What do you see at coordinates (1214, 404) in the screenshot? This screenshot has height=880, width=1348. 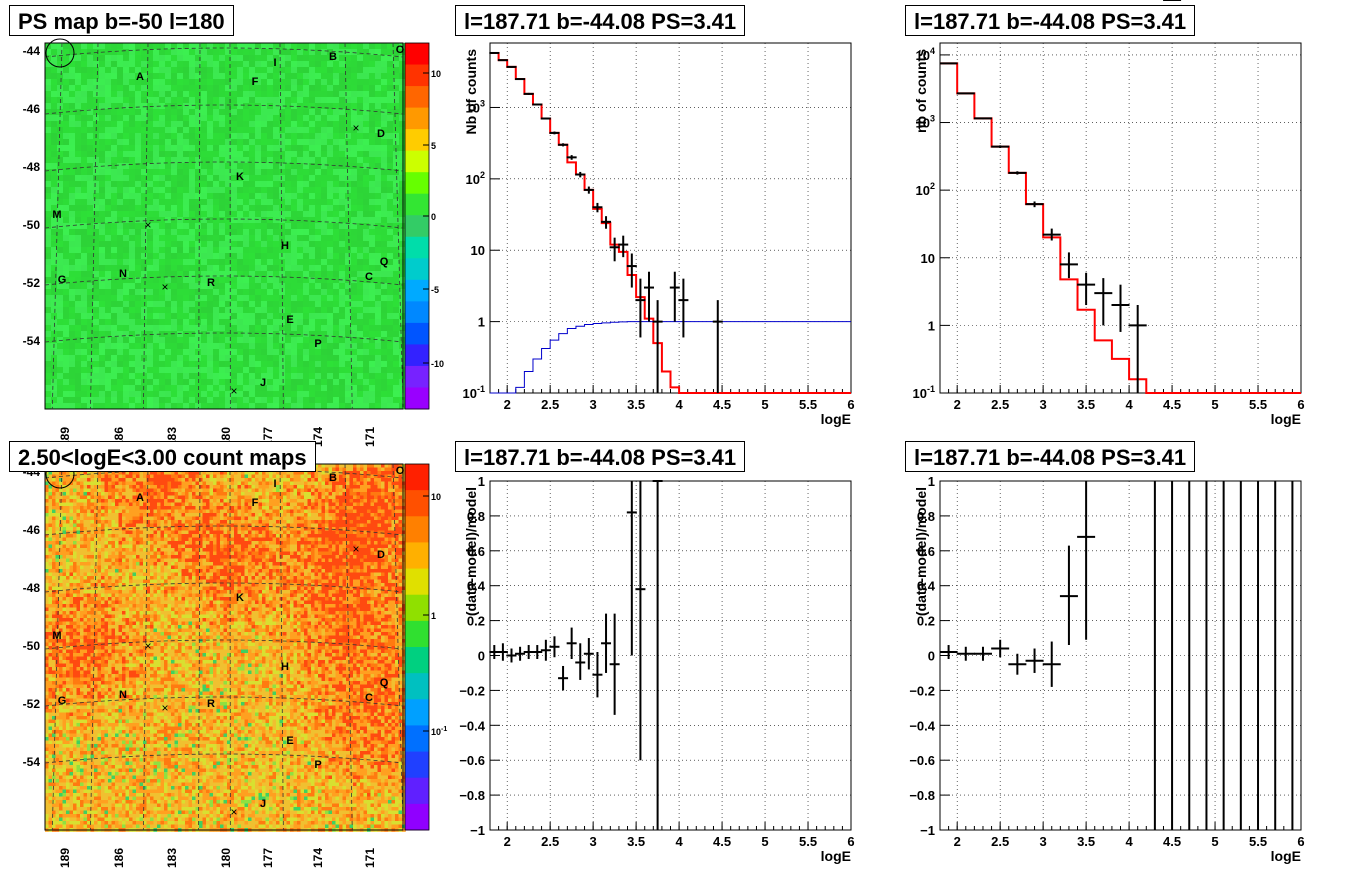 I see `x-tick-label: 5` at bounding box center [1214, 404].